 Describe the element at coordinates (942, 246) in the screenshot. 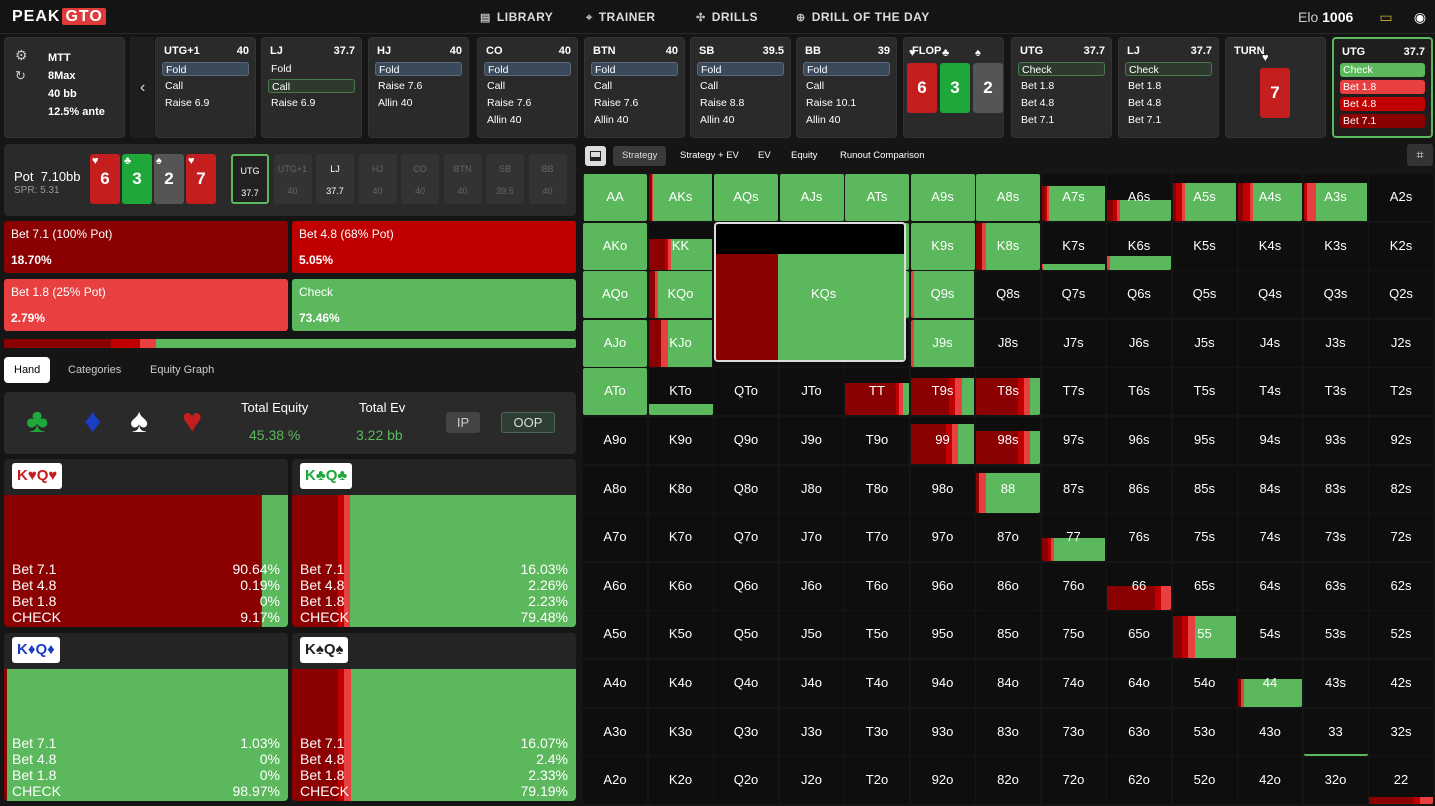

I see `hand-cell: K9s` at that location.